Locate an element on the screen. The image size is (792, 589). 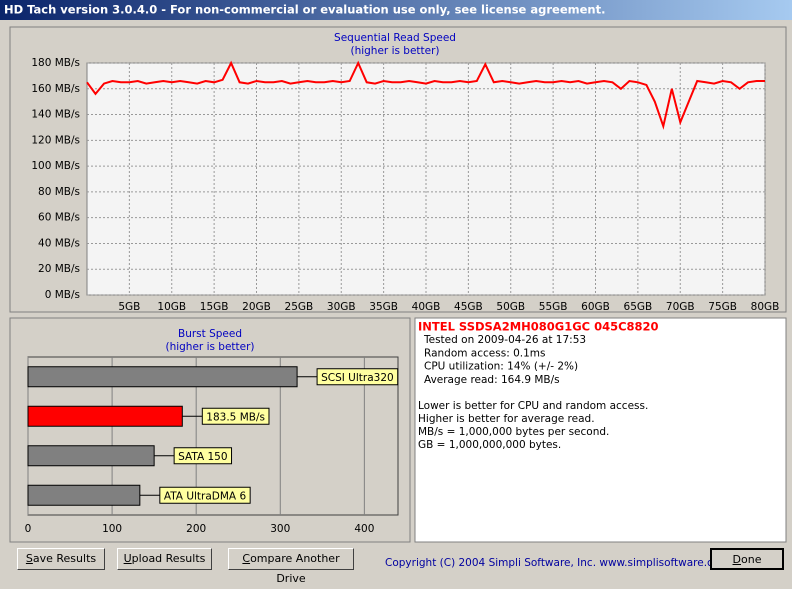
y-tick-label: 140 MB/s is located at coordinates (55, 115).